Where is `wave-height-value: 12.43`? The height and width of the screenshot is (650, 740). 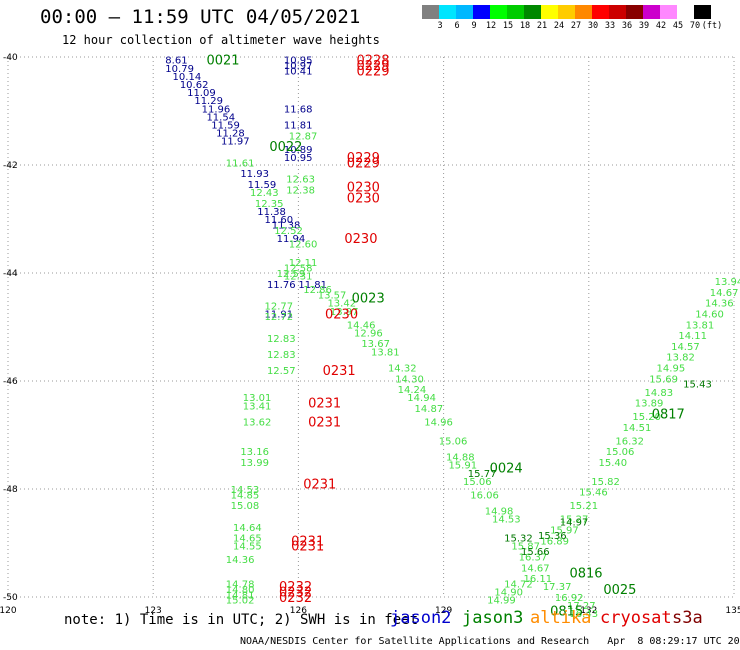 wave-height-value: 12.43 is located at coordinates (264, 193).